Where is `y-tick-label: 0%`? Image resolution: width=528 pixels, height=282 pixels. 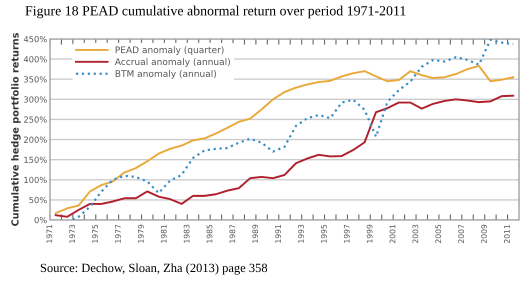
y-tick-label: 0% is located at coordinates (40, 220).